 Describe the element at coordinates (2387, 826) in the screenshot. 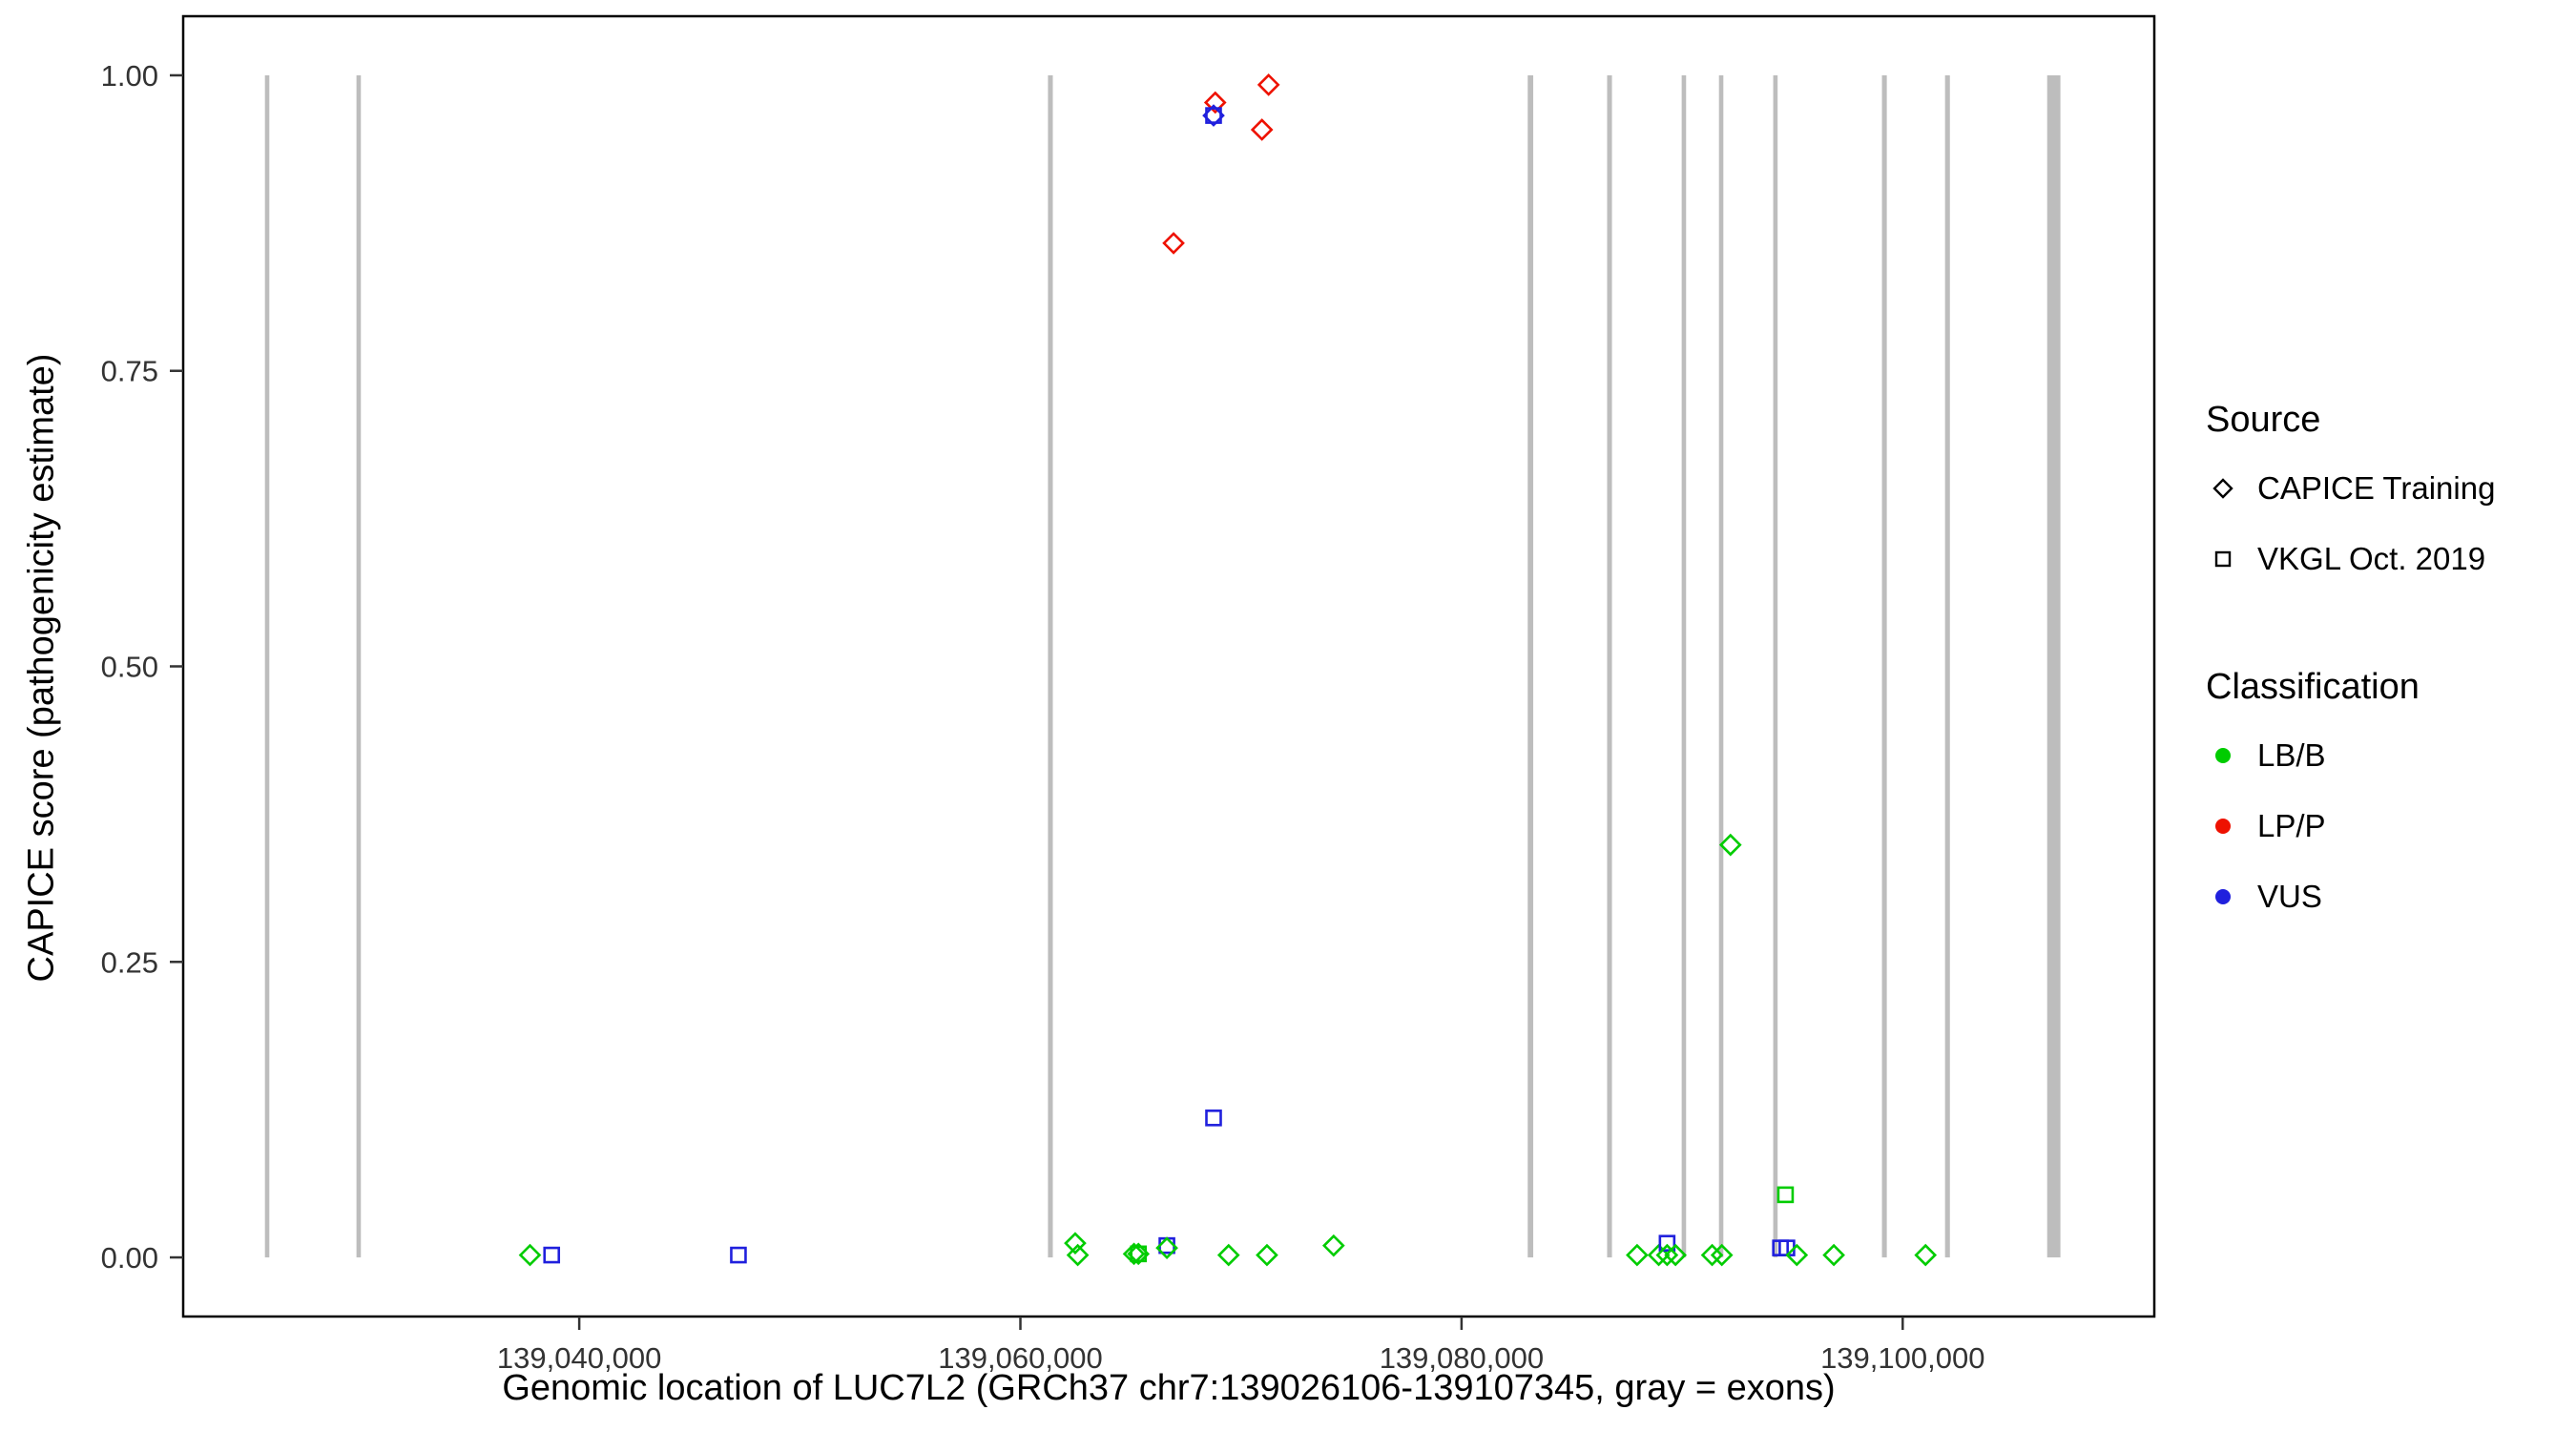

I see `legend-item-lpp: LP/P` at that location.